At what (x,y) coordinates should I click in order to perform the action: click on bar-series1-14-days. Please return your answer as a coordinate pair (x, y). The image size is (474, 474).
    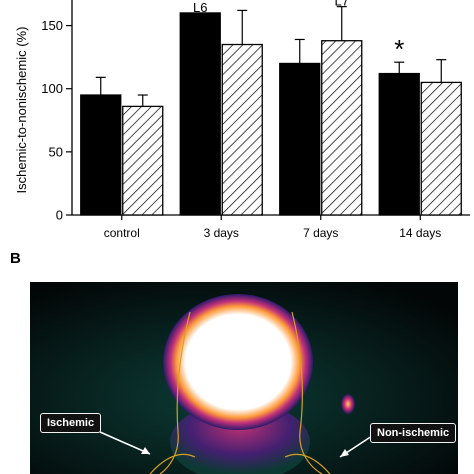
    Looking at the image, I should click on (399, 144).